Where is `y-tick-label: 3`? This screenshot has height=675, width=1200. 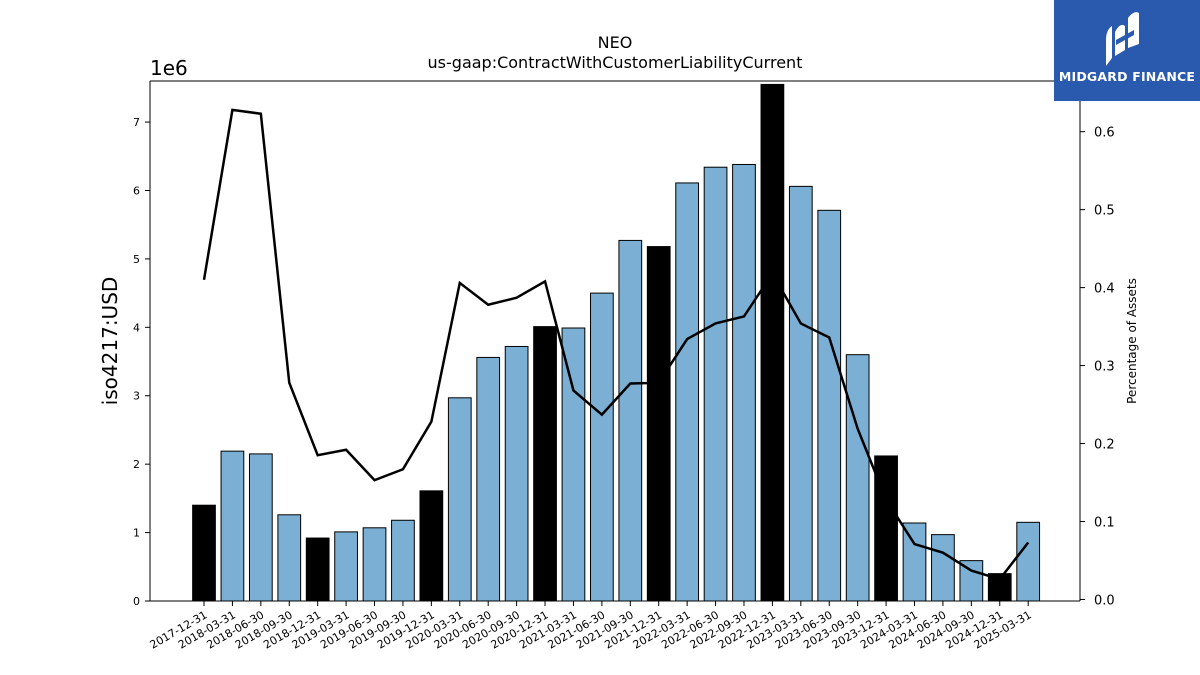 y-tick-label: 3 is located at coordinates (136, 396).